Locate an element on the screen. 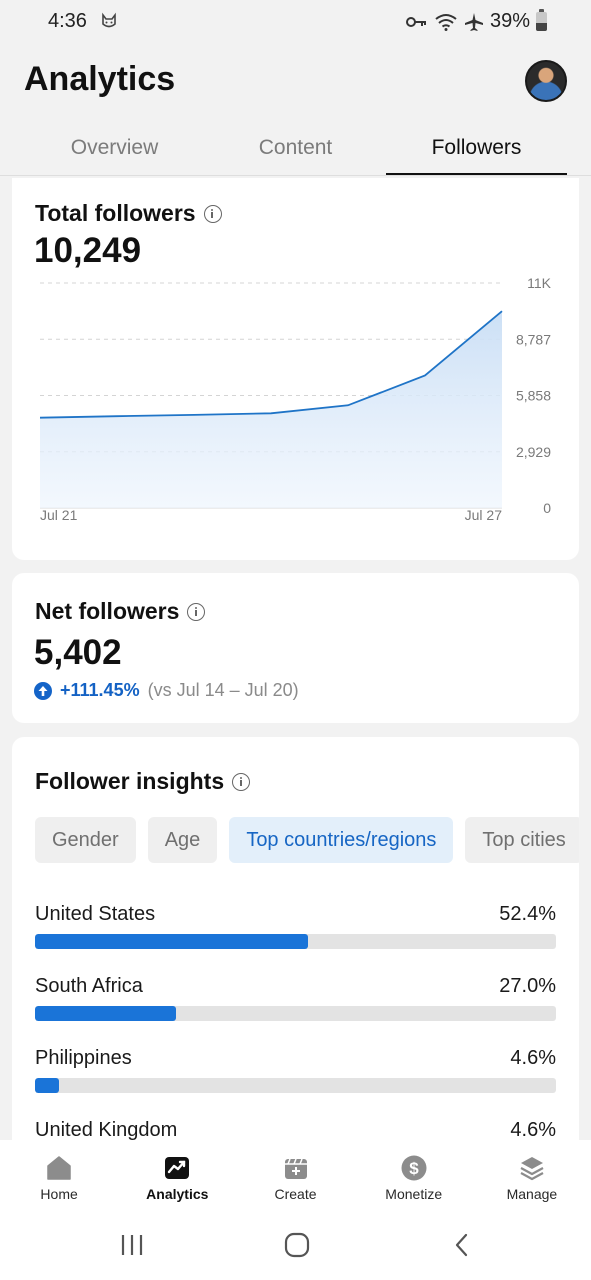 The height and width of the screenshot is (1280, 591). country-name: United States is located at coordinates (95, 914).